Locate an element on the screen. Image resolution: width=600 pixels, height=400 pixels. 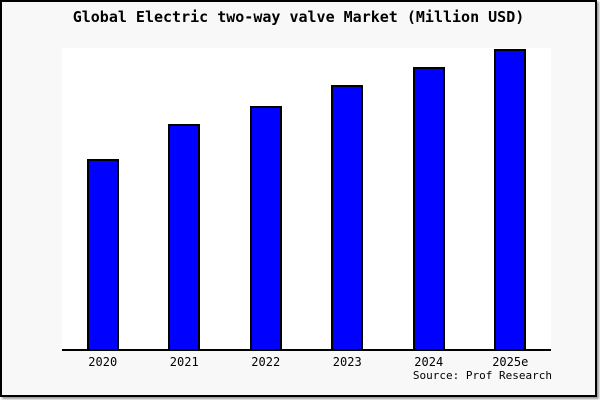
bar-2020 is located at coordinates (102, 254).